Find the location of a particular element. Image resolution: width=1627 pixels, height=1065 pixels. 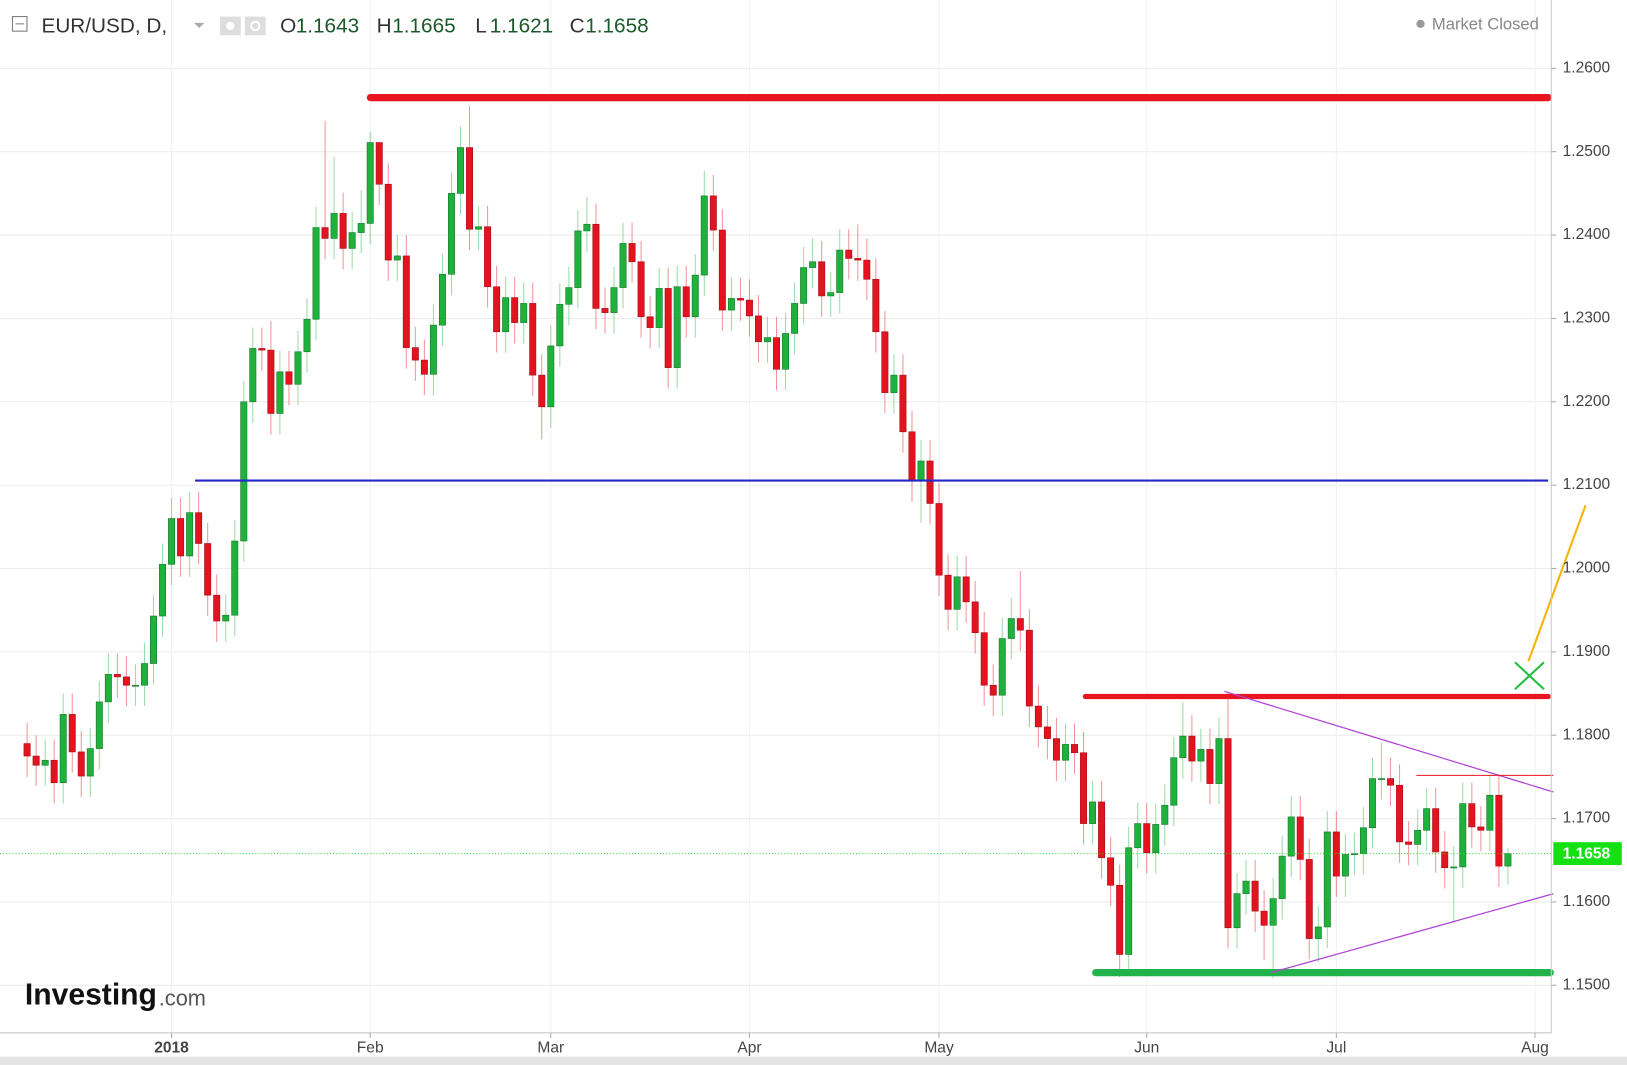

x-tick-label: May is located at coordinates (939, 1047).